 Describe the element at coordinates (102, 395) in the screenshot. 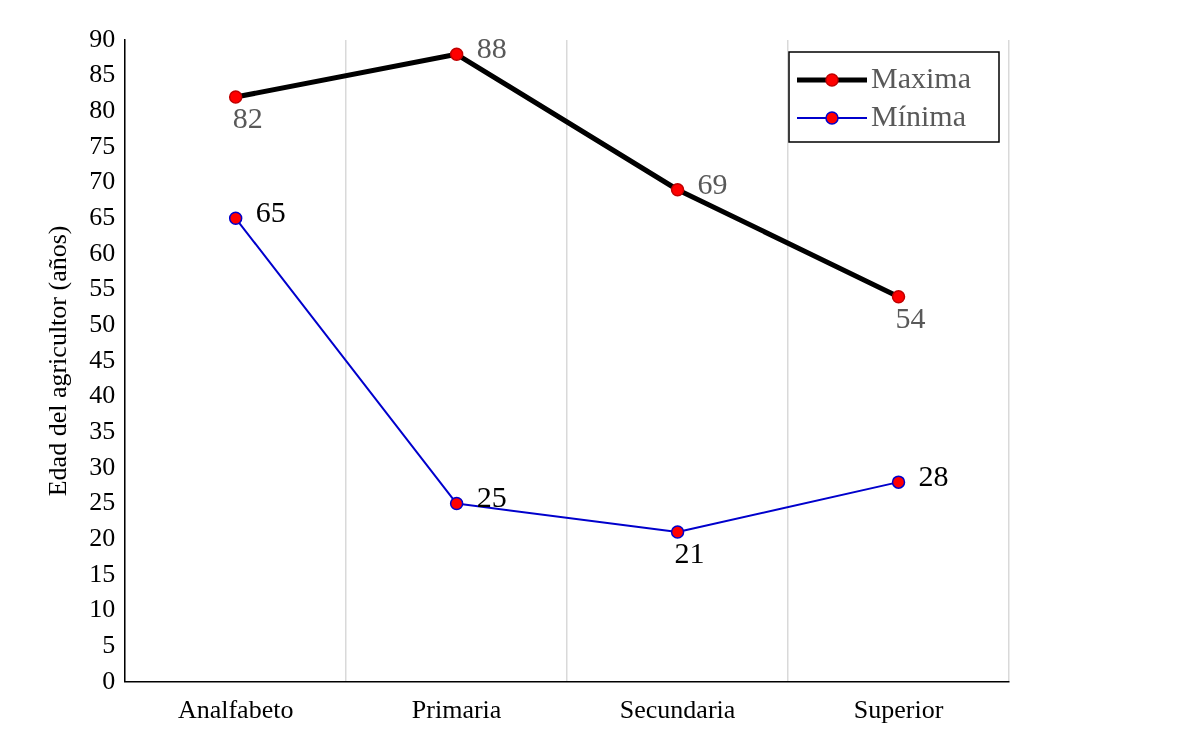

I see `y-tick-label: 40` at that location.